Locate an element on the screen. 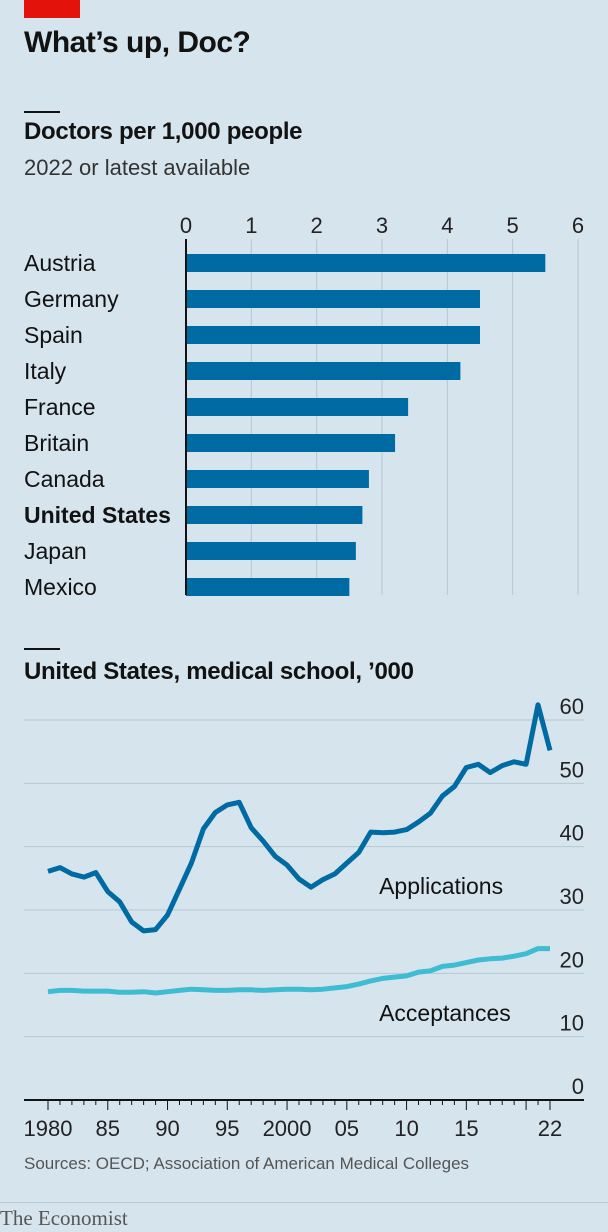 The height and width of the screenshot is (1232, 608). bar-x-tick-label: 0 is located at coordinates (186, 225).